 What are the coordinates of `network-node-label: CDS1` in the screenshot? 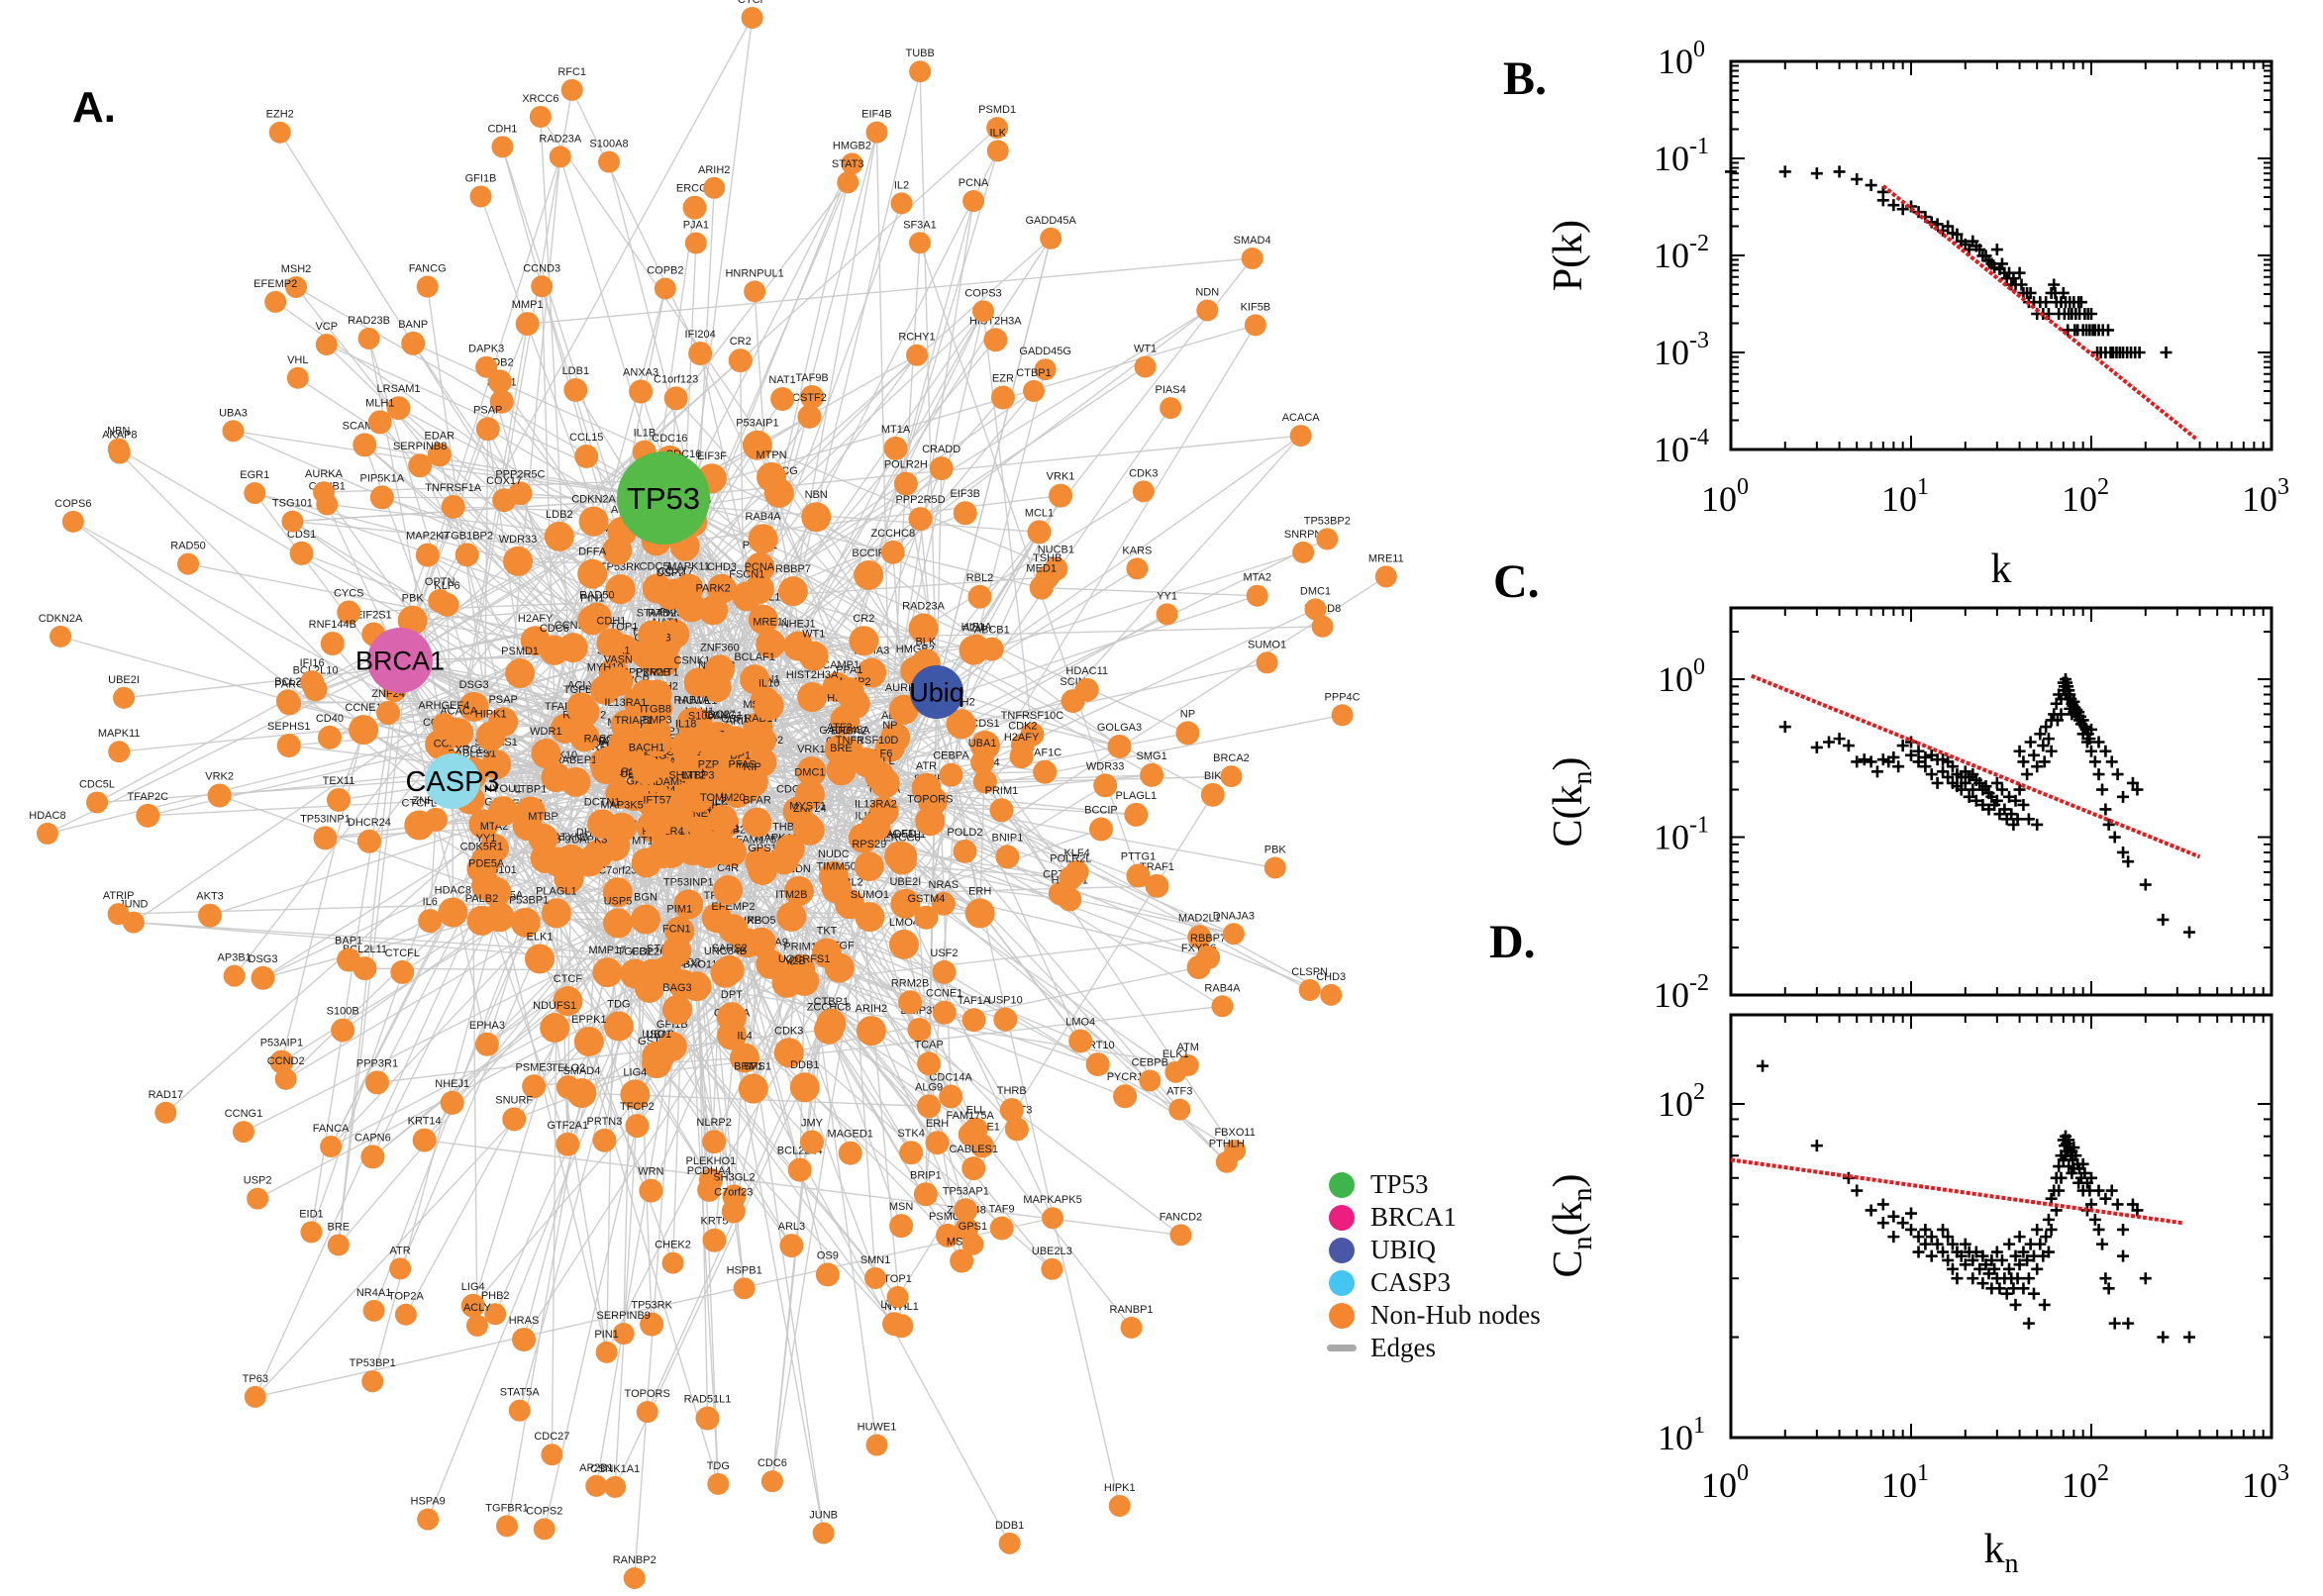 It's located at (984, 724).